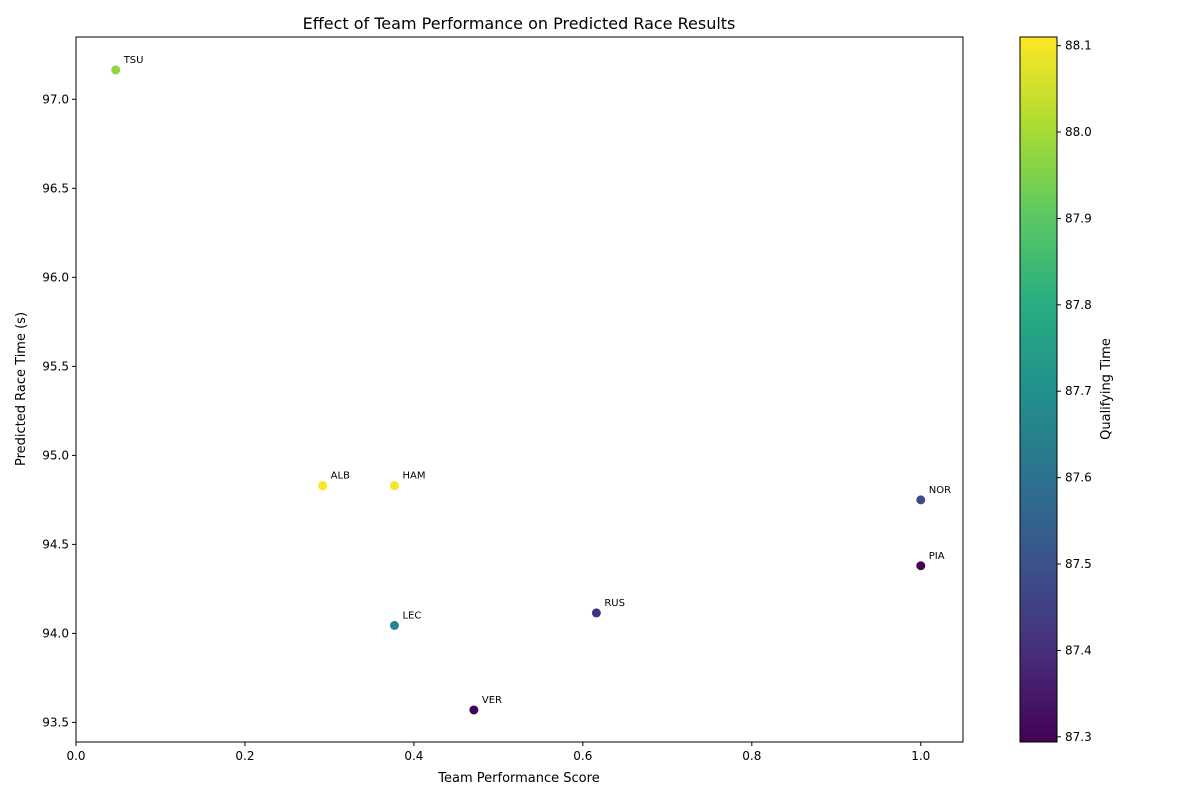 The height and width of the screenshot is (800, 1200). What do you see at coordinates (411, 615) in the screenshot?
I see `point-label-lec: LEC` at bounding box center [411, 615].